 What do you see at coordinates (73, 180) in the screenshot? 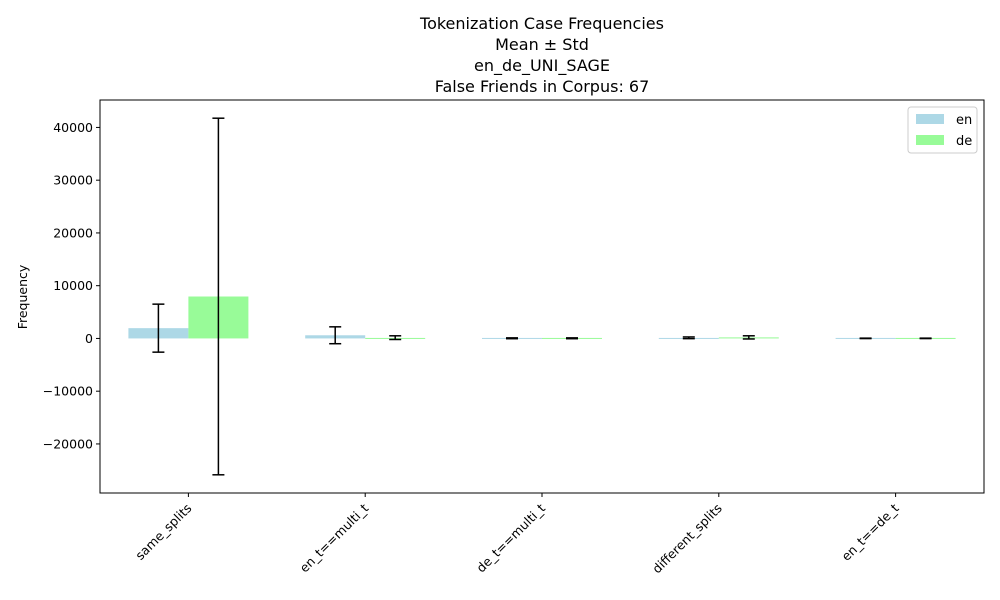
I see `y-tick-label: 30000` at bounding box center [73, 180].